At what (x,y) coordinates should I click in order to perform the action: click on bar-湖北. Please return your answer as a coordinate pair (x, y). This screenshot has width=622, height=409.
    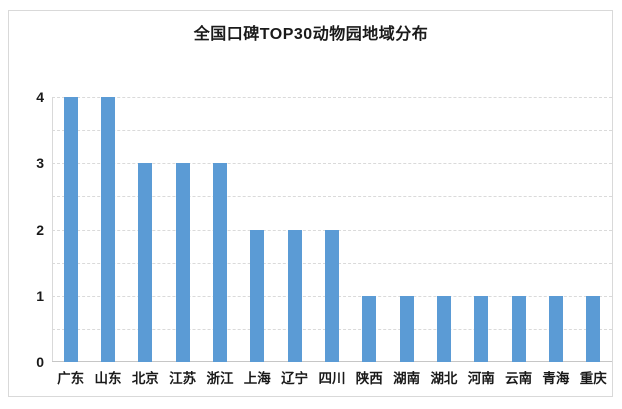
    Looking at the image, I should click on (443, 328).